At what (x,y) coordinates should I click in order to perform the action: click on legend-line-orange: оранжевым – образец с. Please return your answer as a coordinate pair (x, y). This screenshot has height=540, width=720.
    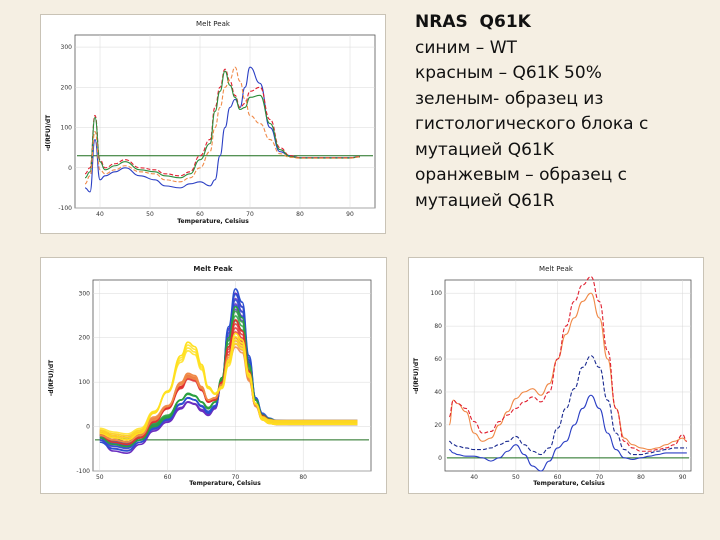
    Looking at the image, I should click on (521, 175).